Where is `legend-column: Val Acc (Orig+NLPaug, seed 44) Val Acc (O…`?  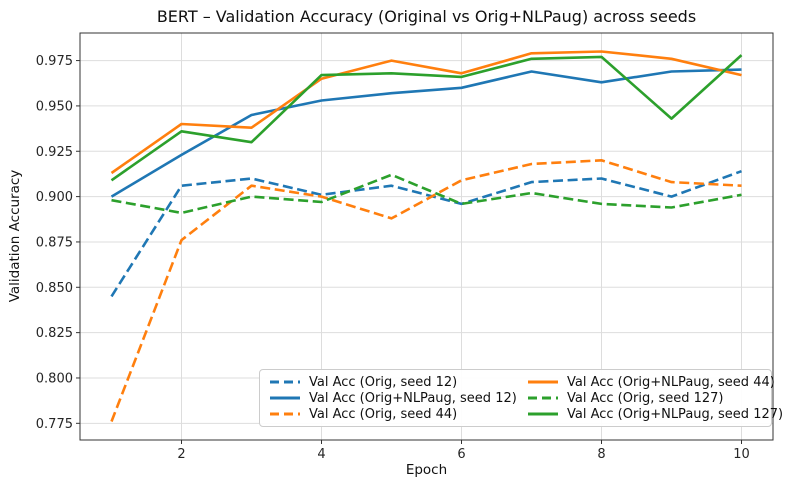
legend-column: Val Acc (Orig+NLPaug, seed 44) Val Acc (O… is located at coordinates (655, 398).